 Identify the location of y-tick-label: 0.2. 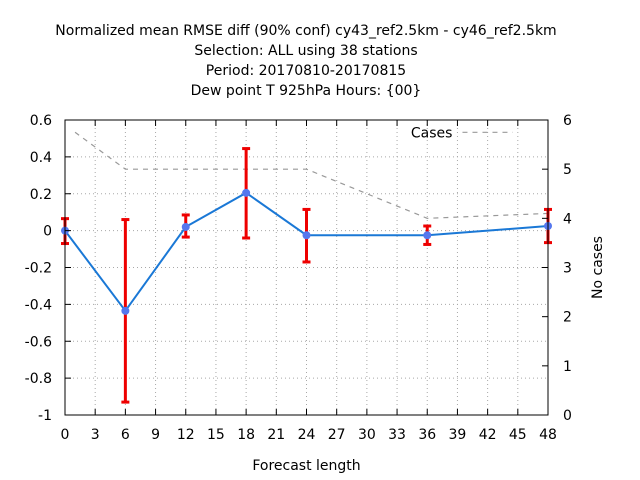
(41, 195).